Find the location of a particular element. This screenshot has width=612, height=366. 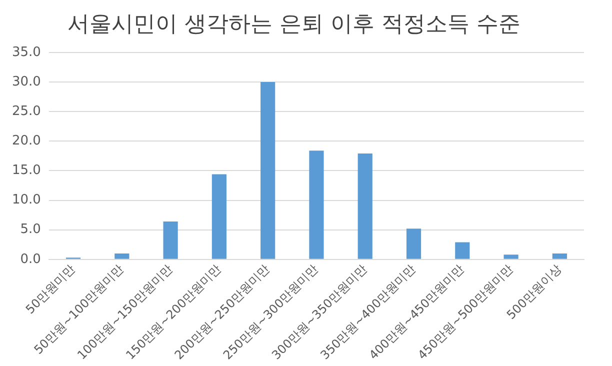

y-tick-label: 25.0 is located at coordinates (26, 111).